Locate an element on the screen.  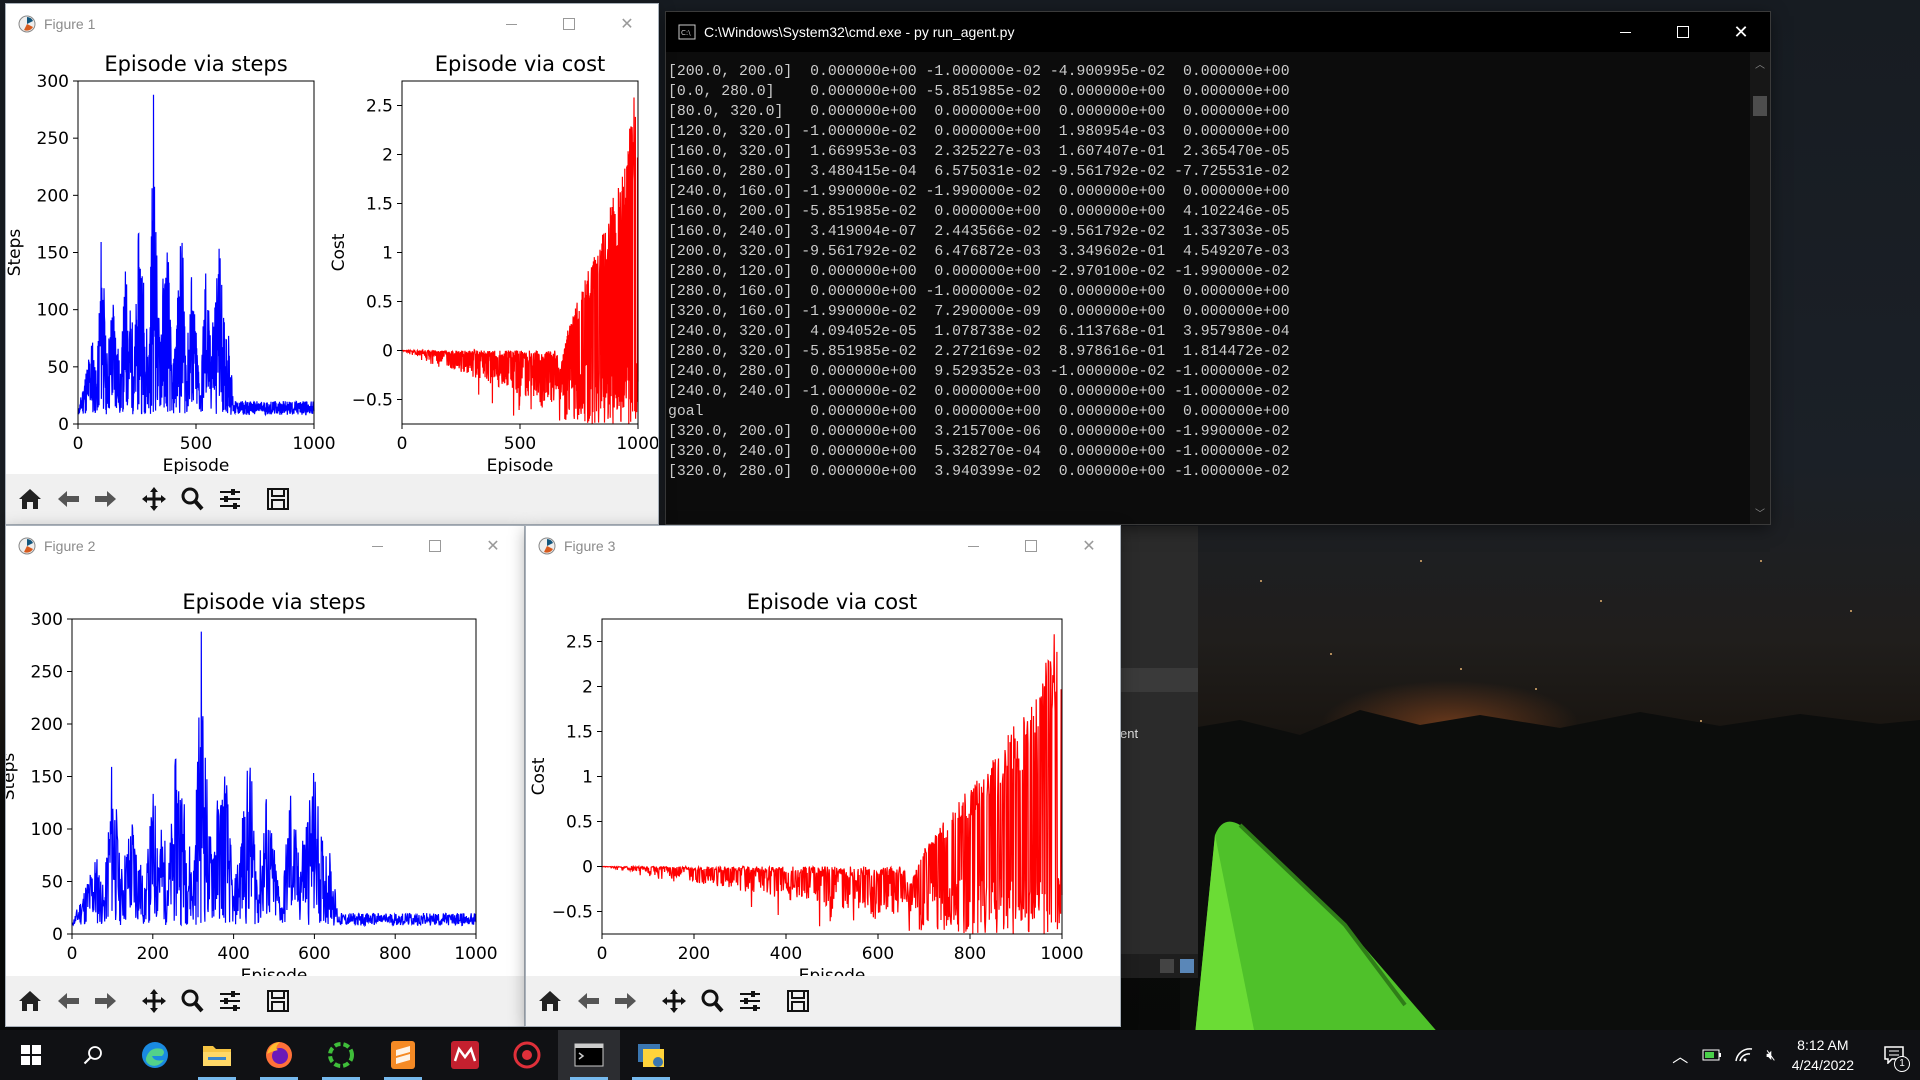
cost-series-line is located at coordinates (832, 784).